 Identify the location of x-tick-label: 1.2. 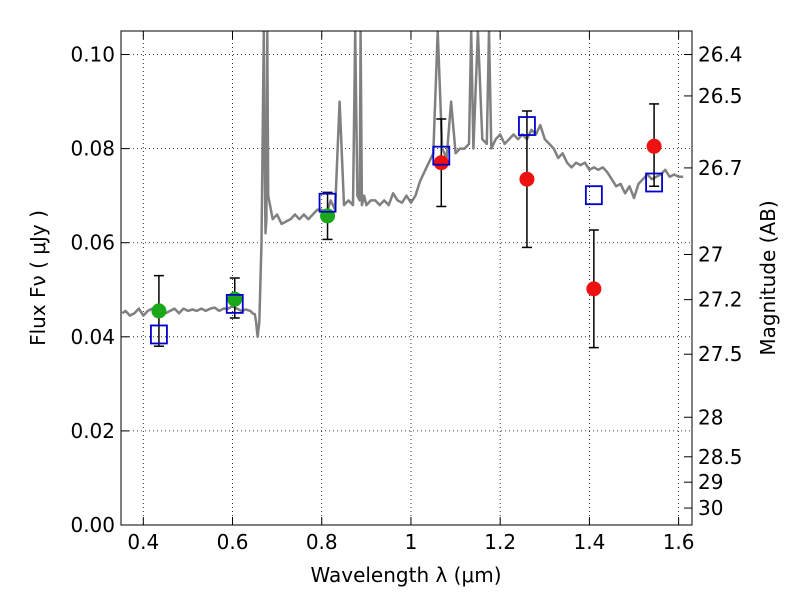
(500, 542).